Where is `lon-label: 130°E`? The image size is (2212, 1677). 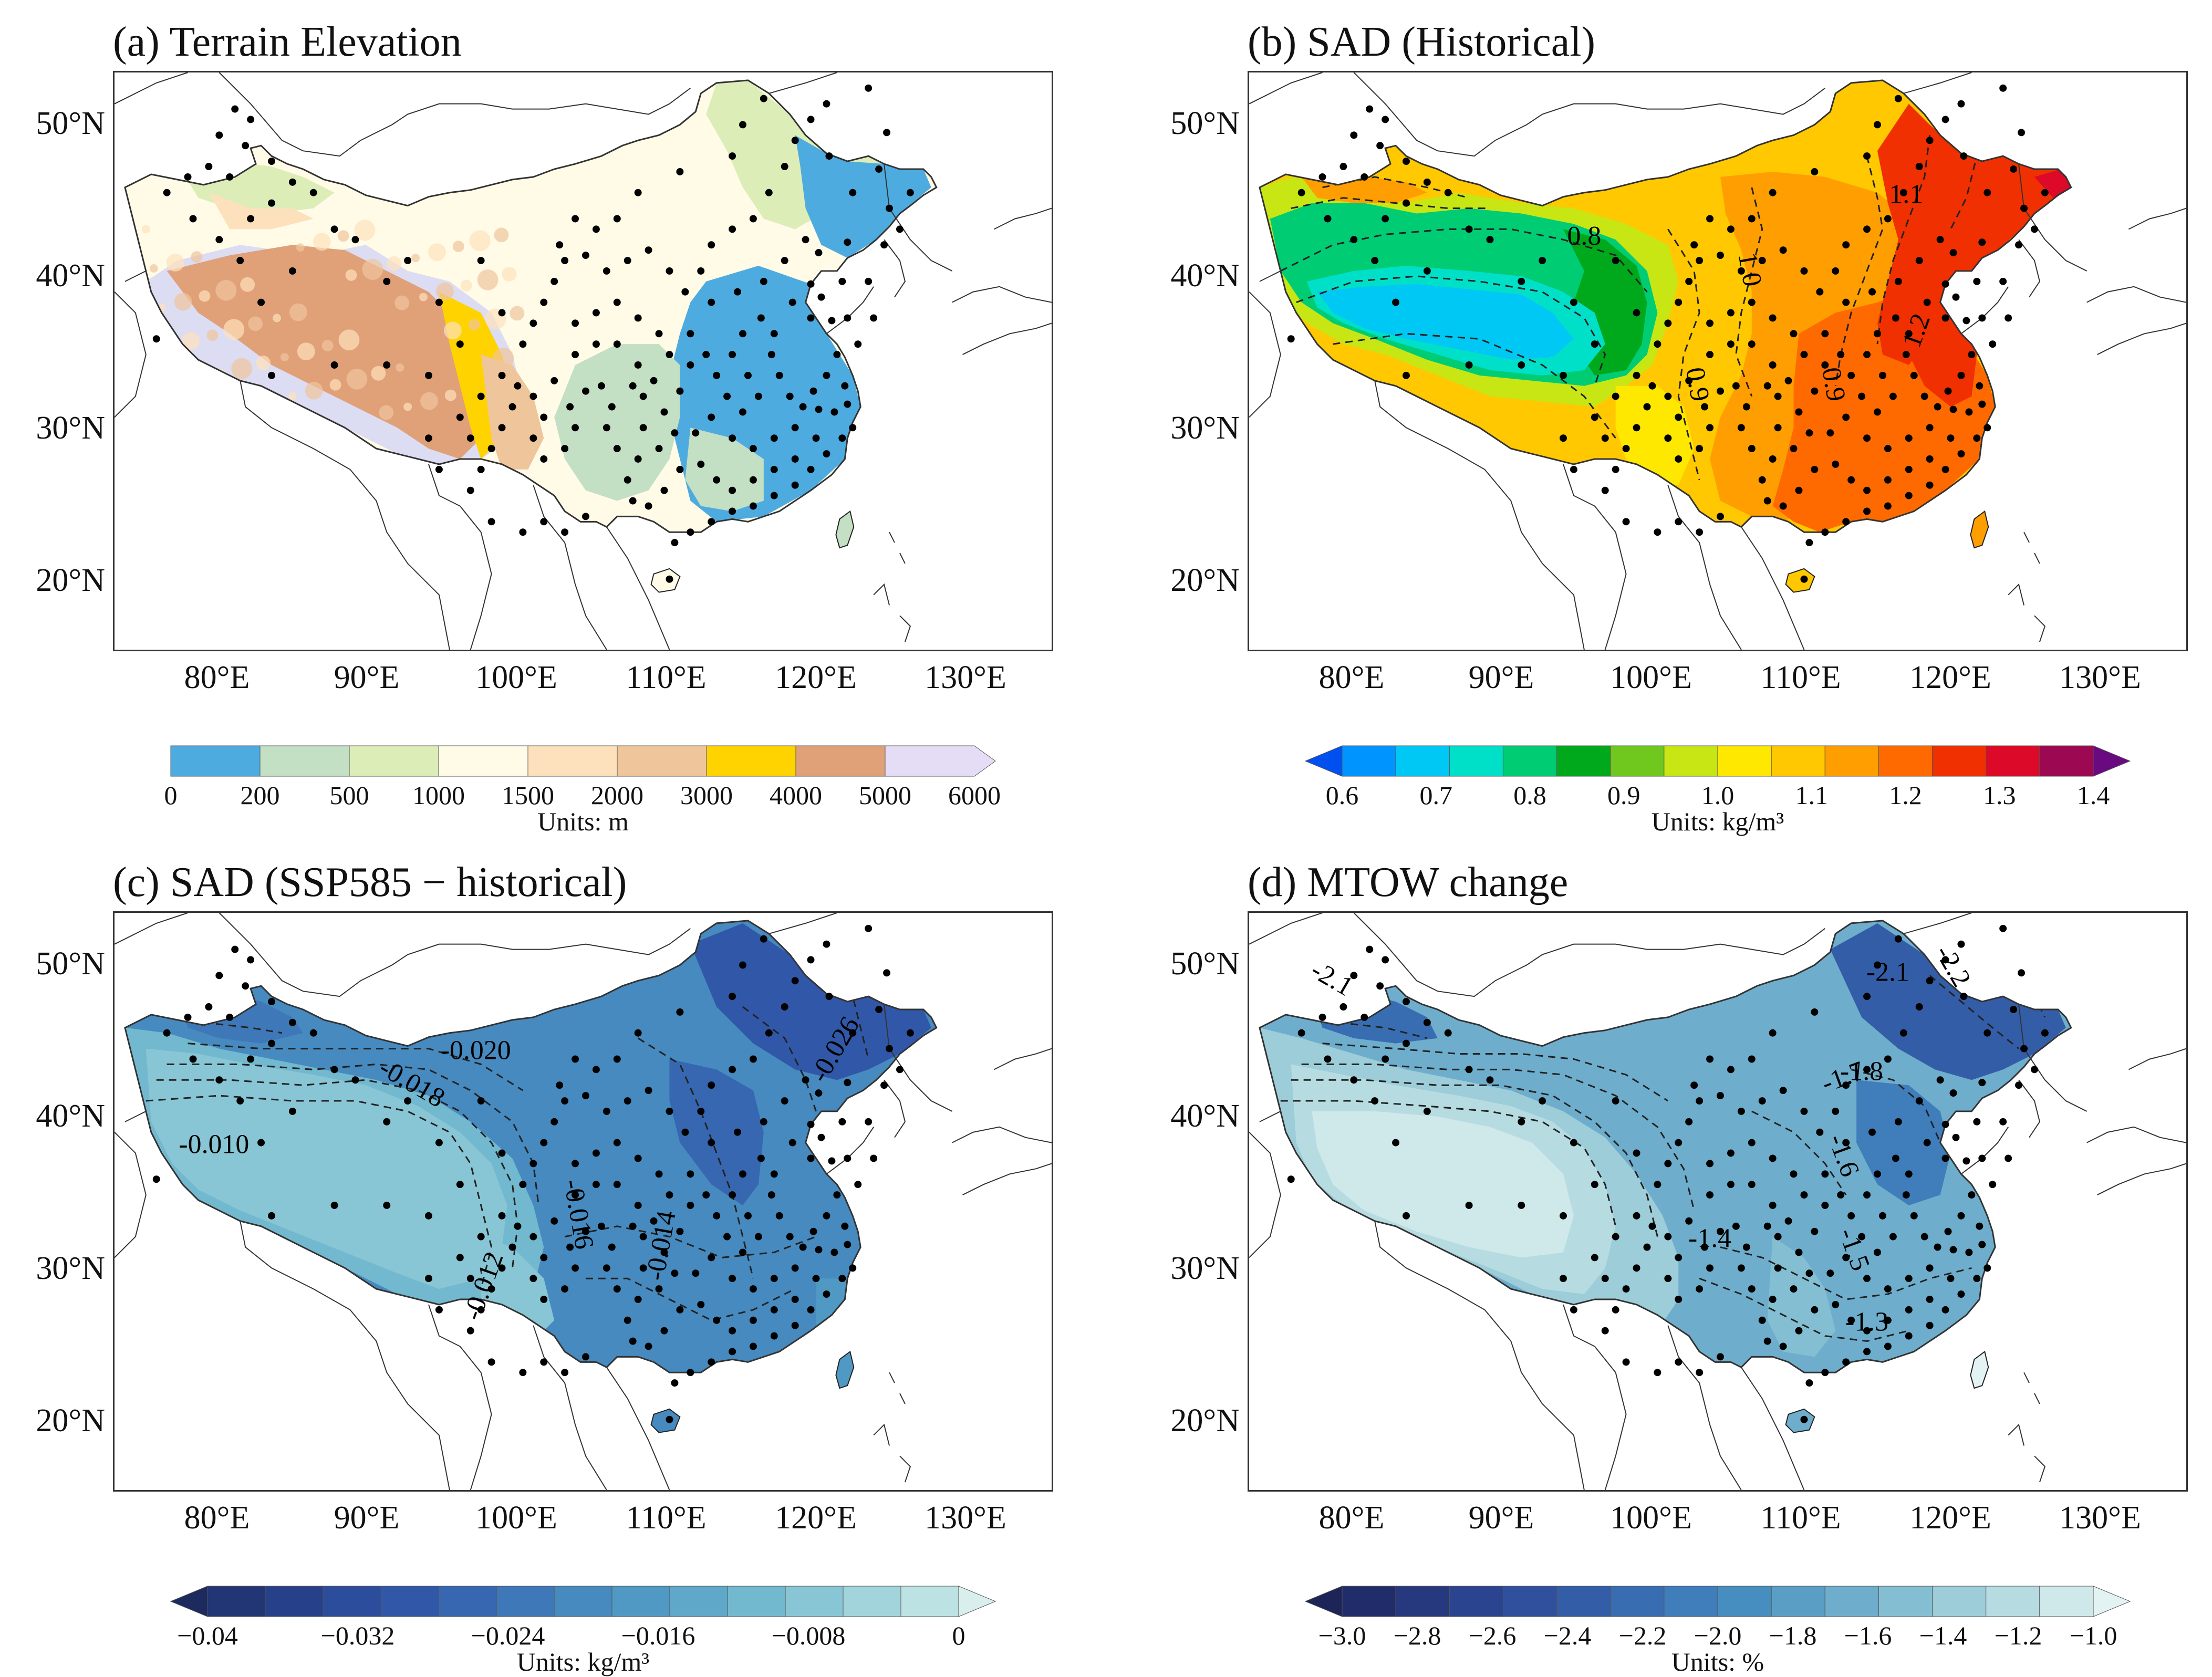 lon-label: 130°E is located at coordinates (2100, 677).